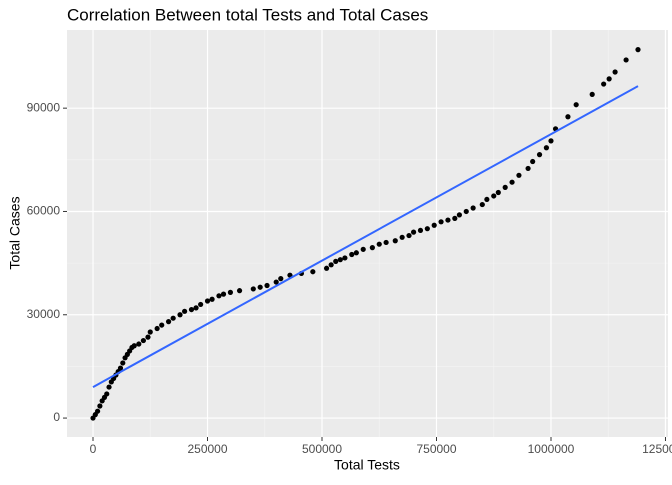 The image size is (672, 485). Describe the element at coordinates (93, 449) in the screenshot. I see `x-tick-label: 0` at that location.